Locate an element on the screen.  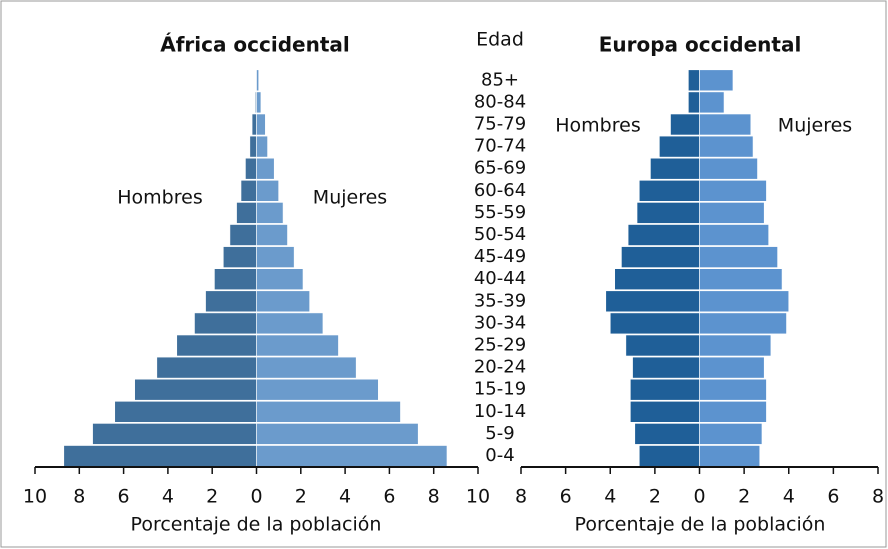
y-tick-label: 70-74 is located at coordinates (500, 146).